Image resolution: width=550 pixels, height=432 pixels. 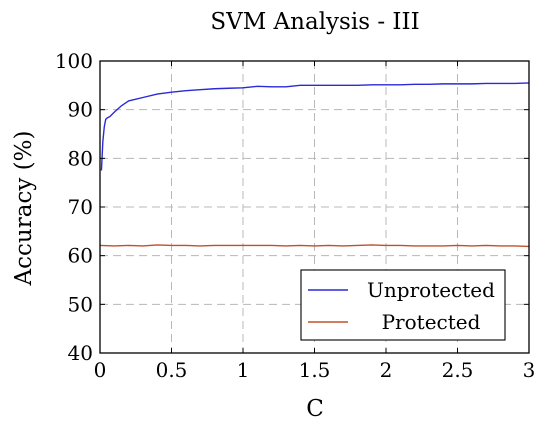 I want to click on y-tick-label: 50, so click(x=80, y=304).